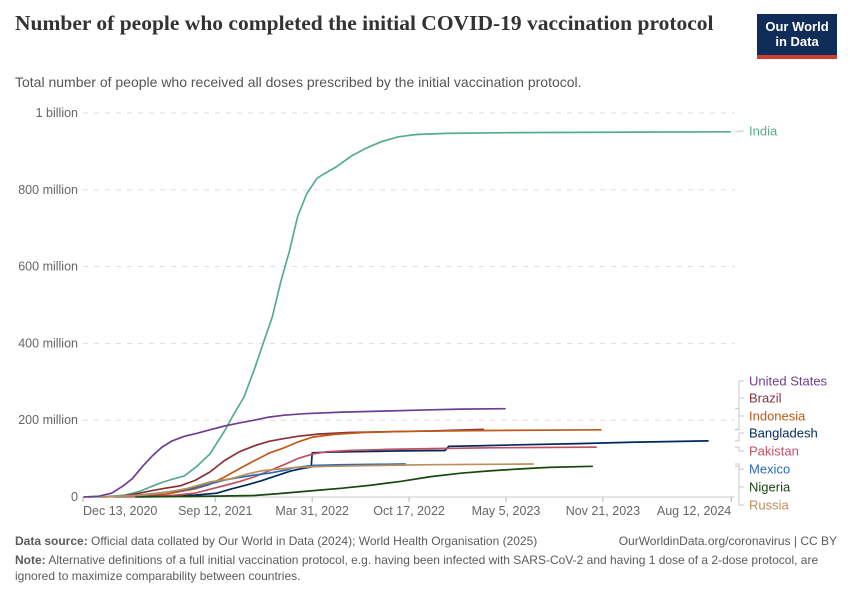  I want to click on series-line-bangladesh, so click(411, 469).